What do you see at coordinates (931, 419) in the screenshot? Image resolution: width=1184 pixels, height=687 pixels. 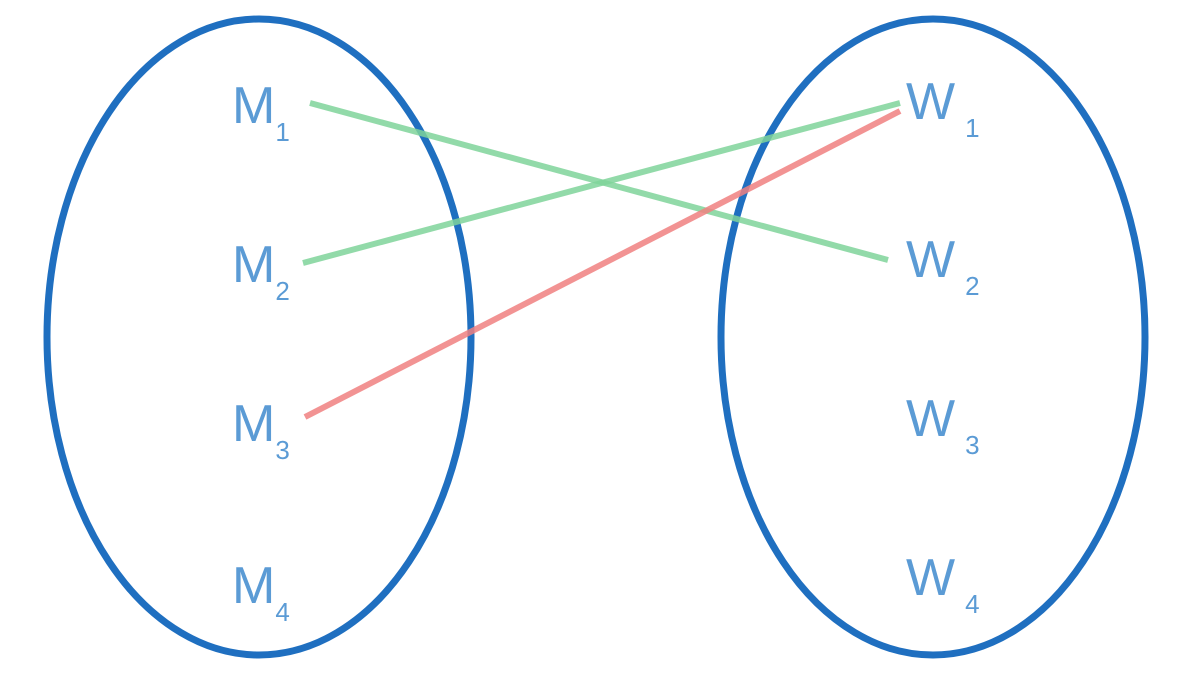 I see `node-w3-letter: W` at bounding box center [931, 419].